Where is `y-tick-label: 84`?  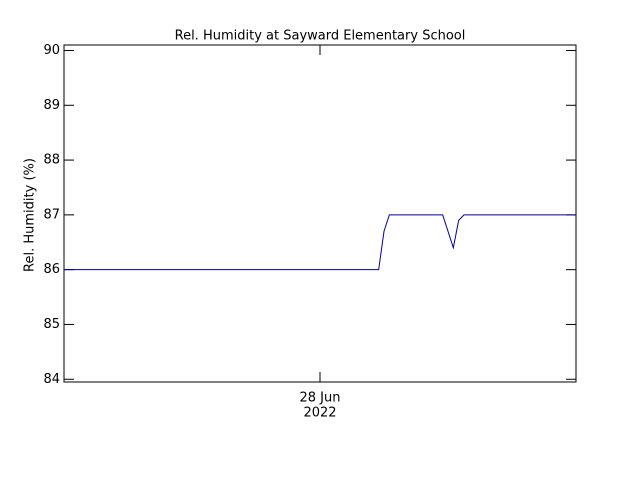 y-tick-label: 84 is located at coordinates (51, 379).